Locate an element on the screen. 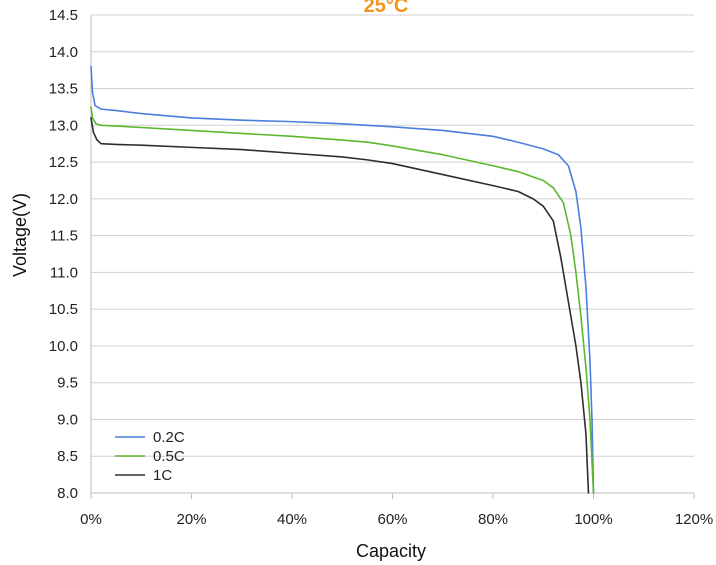 The width and height of the screenshot is (716, 565). legend-label: 1C is located at coordinates (162, 475).